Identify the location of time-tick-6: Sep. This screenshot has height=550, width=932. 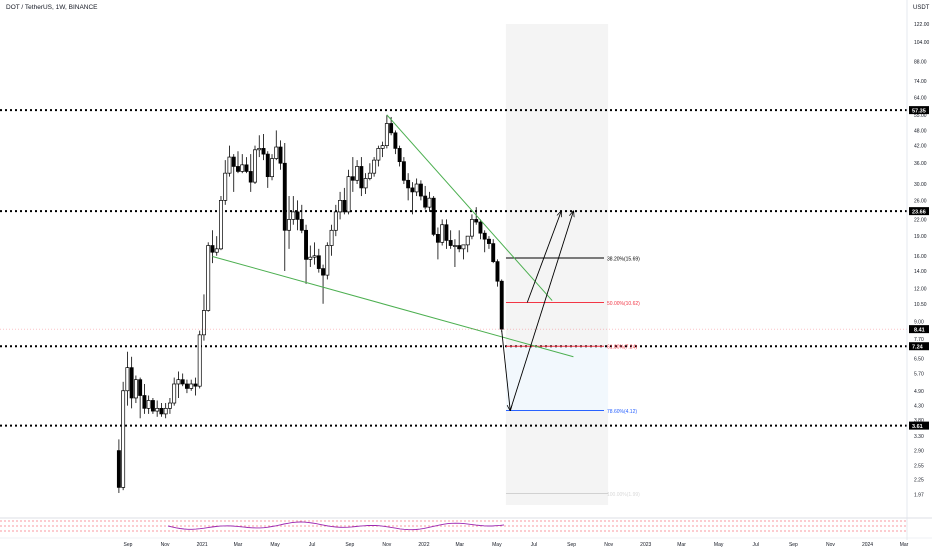
(349, 545).